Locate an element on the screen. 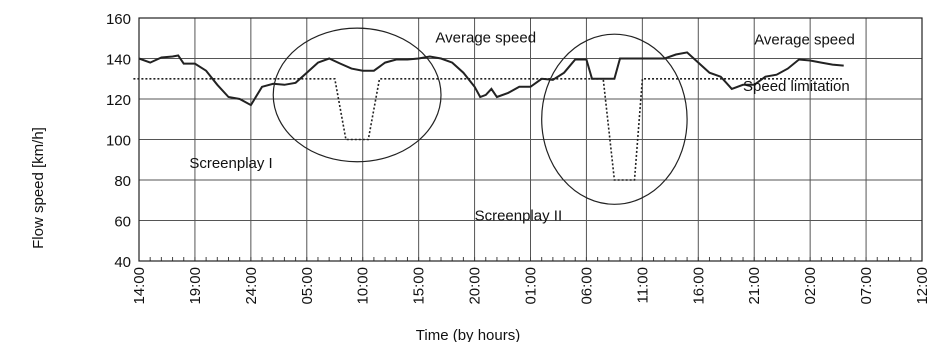 This screenshot has height=342, width=929. y-axis-title: Flow speed [km/h] is located at coordinates (38, 188).